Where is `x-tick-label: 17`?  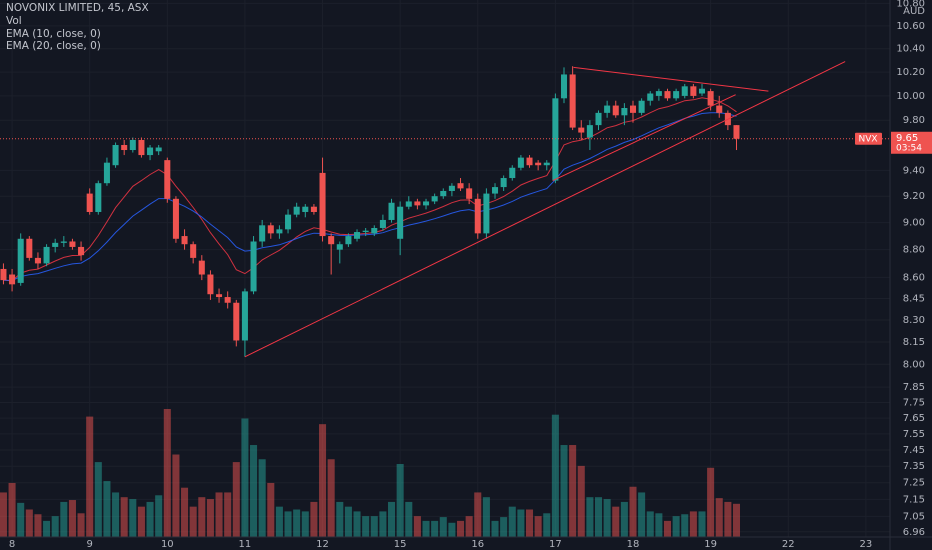 x-tick-label: 17 is located at coordinates (555, 544).